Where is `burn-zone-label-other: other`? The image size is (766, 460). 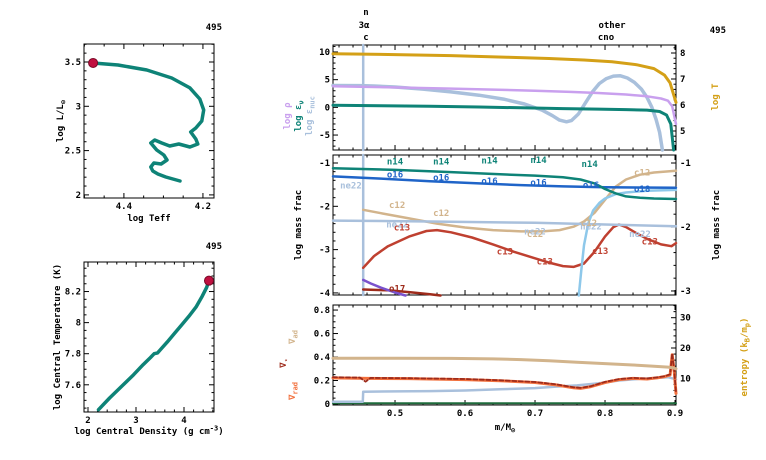
burn-zone-label-other: other is located at coordinates (612, 26).